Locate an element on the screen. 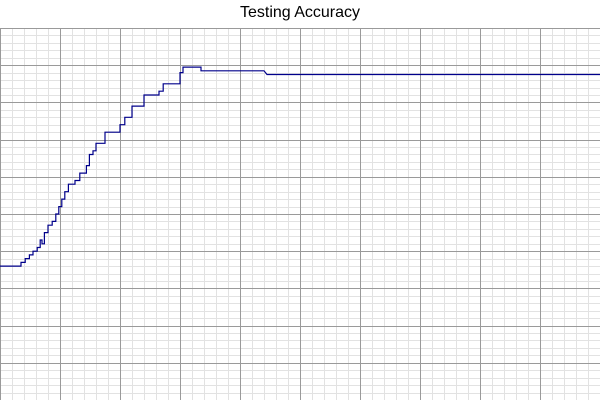 The image size is (600, 400). chart-title: Testing Accuracy is located at coordinates (300, 12).